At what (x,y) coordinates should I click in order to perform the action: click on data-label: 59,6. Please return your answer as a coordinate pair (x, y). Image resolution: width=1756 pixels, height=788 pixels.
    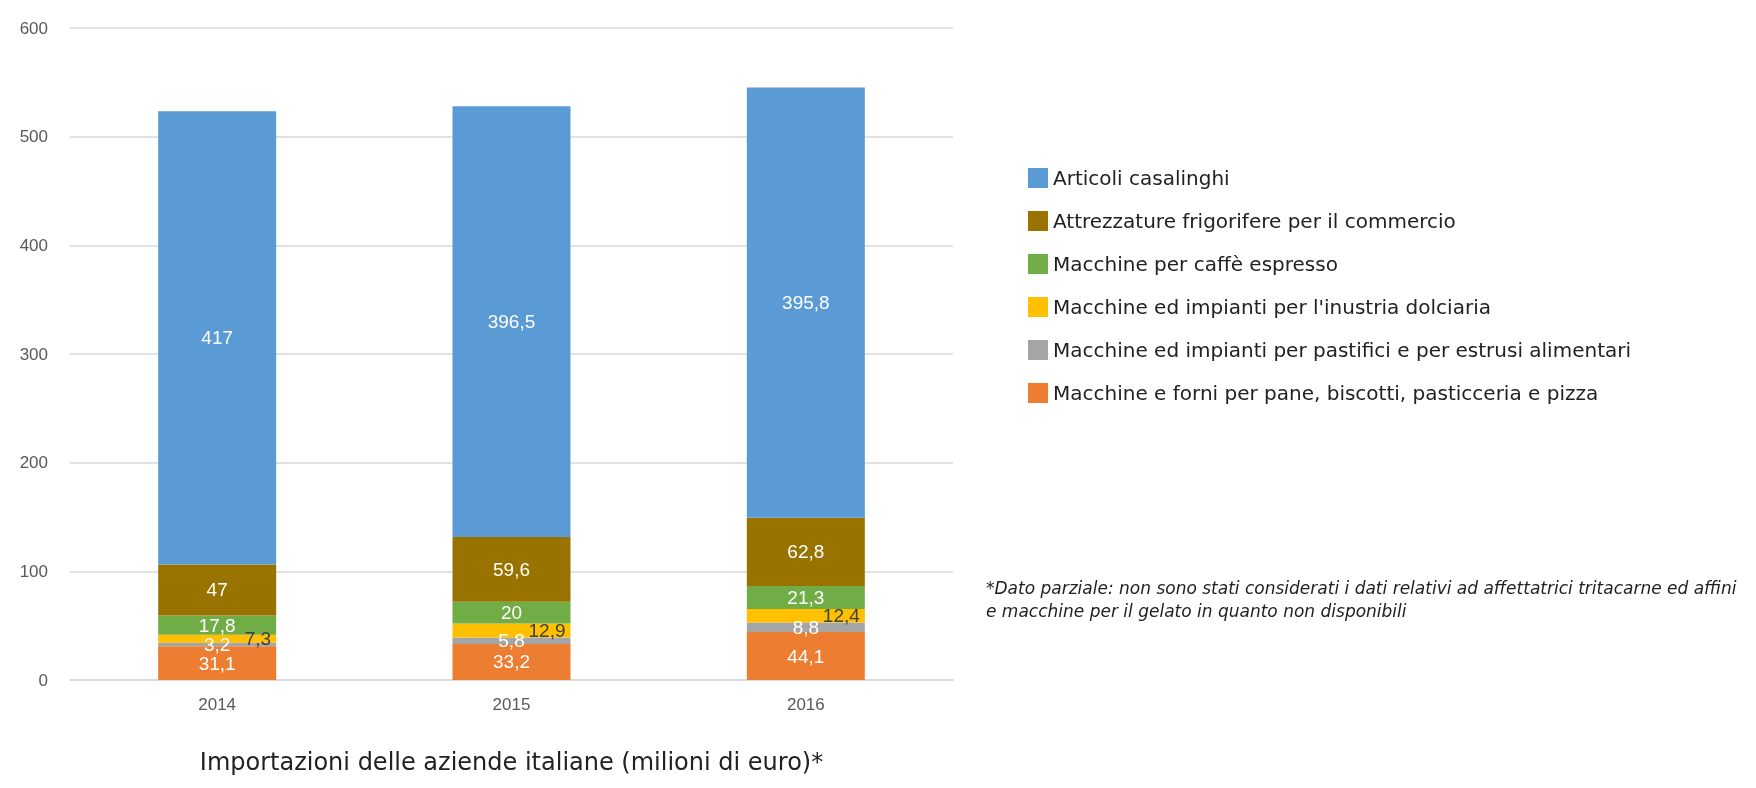
    Looking at the image, I should click on (511, 569).